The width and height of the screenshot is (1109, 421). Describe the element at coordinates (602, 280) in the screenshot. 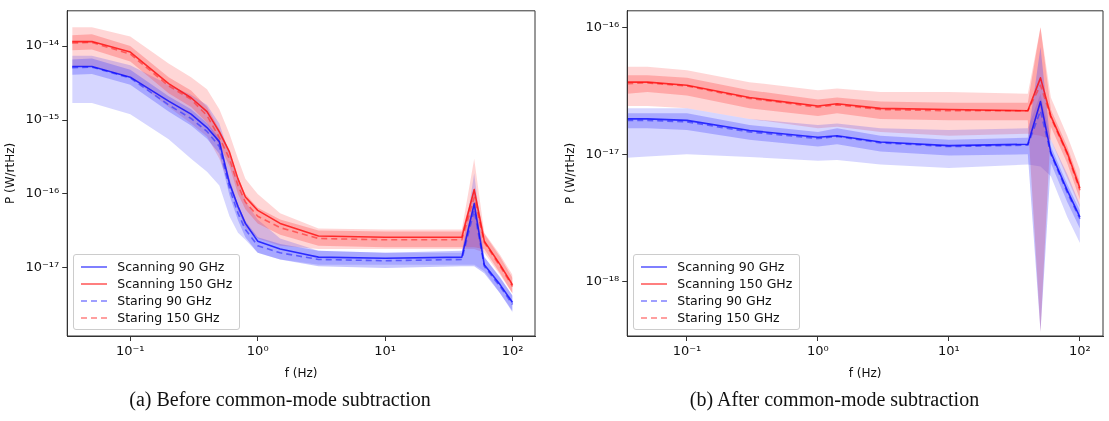

I see `y-tick-label: 10⁻¹⁸` at that location.